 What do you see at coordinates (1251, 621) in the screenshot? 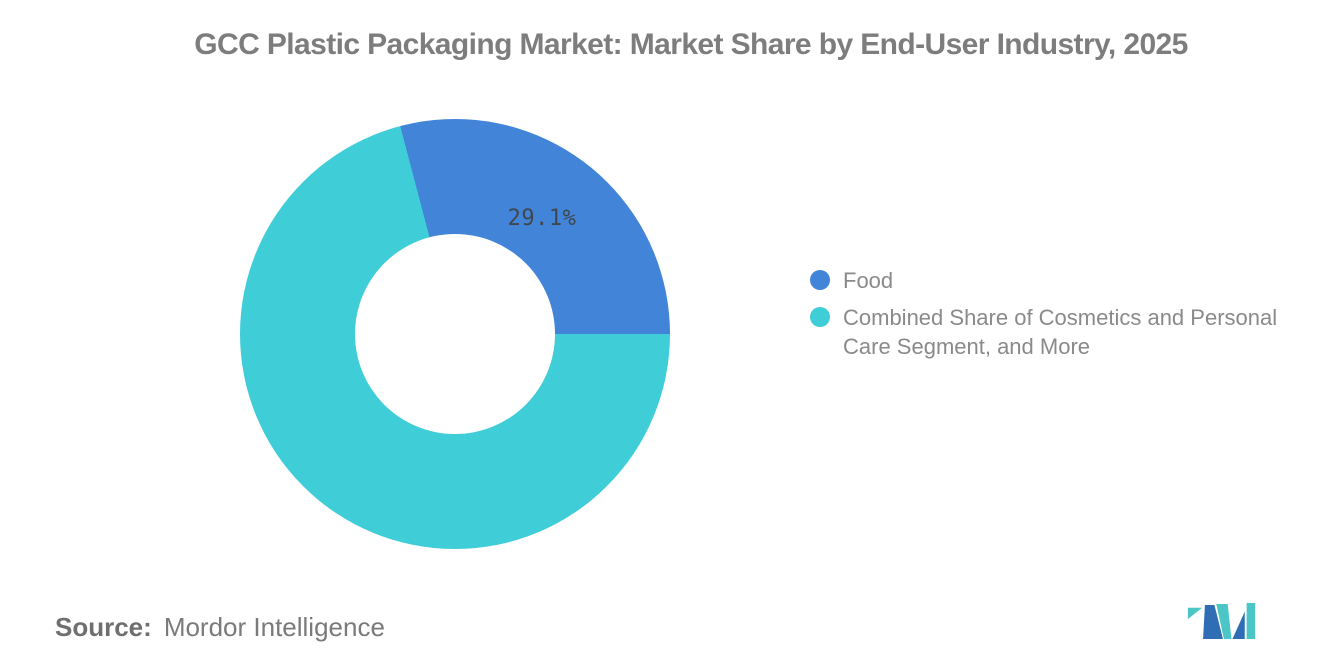
I see `logo-shape-teal-bar` at bounding box center [1251, 621].